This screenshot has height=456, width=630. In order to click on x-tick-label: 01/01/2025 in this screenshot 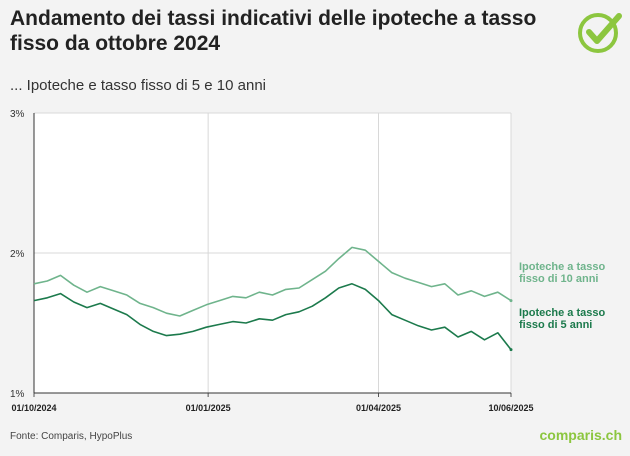, I will do `click(208, 408)`.